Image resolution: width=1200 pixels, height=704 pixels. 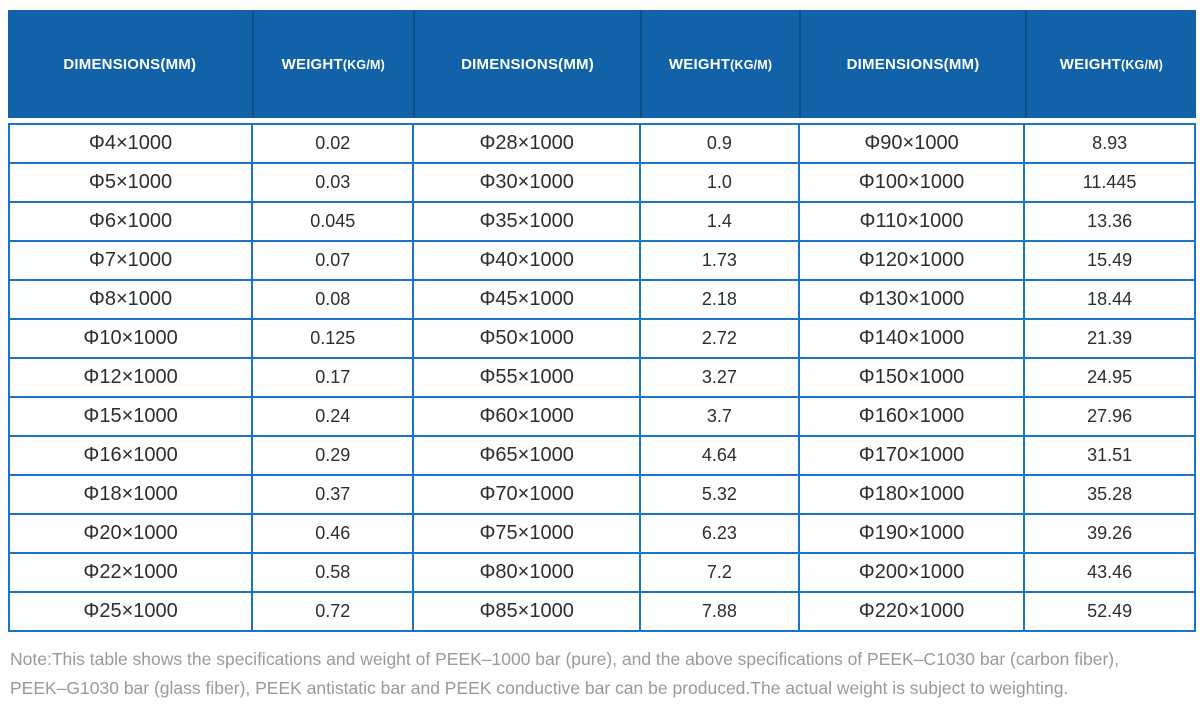 I want to click on weight-cell: 1.4, so click(x=719, y=221).